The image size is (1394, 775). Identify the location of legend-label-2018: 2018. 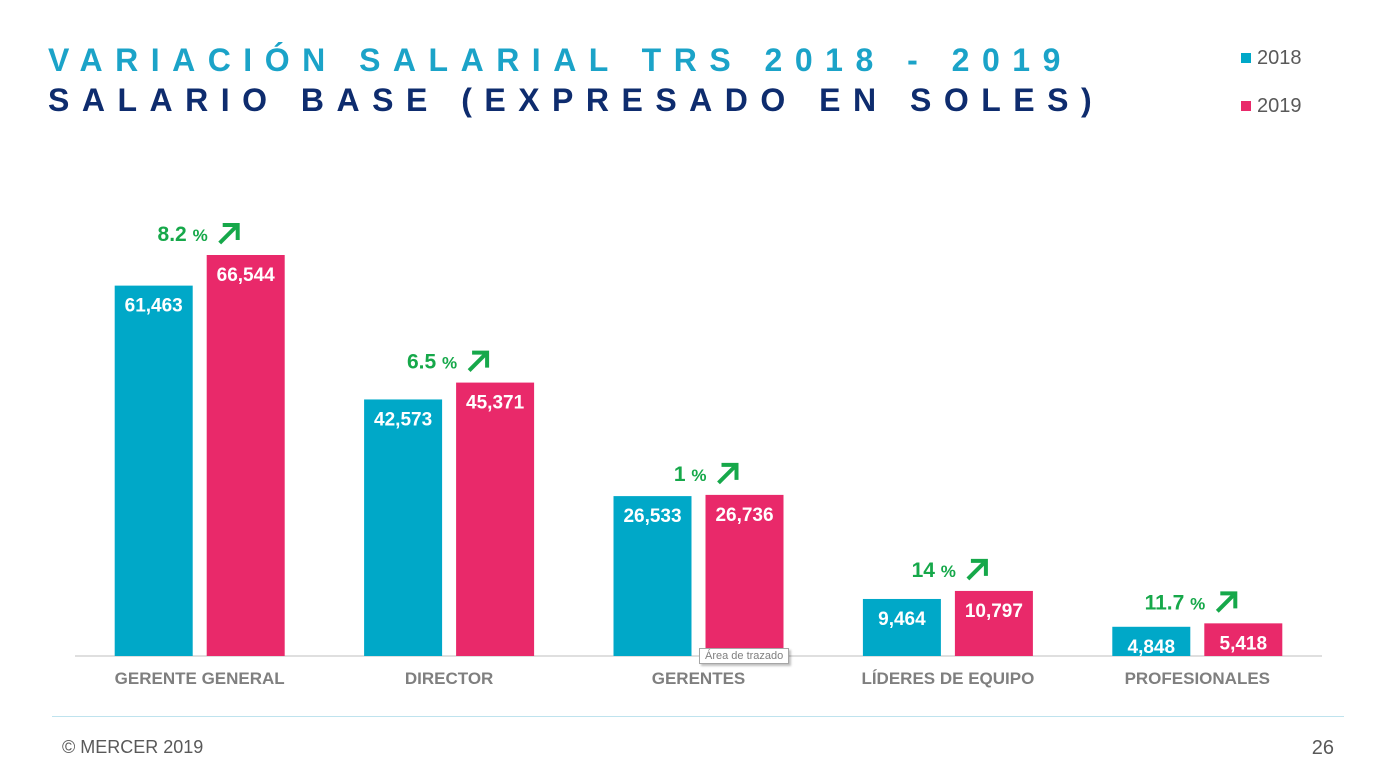
(1279, 58).